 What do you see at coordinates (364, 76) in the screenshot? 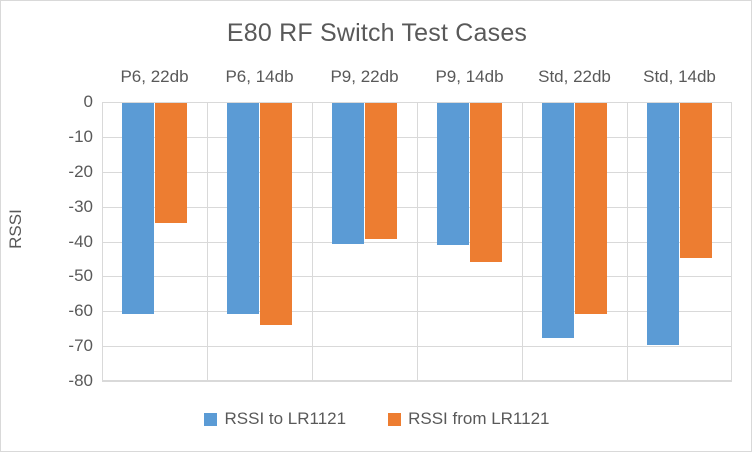
I see `category-label-2: P9, 22db` at bounding box center [364, 76].